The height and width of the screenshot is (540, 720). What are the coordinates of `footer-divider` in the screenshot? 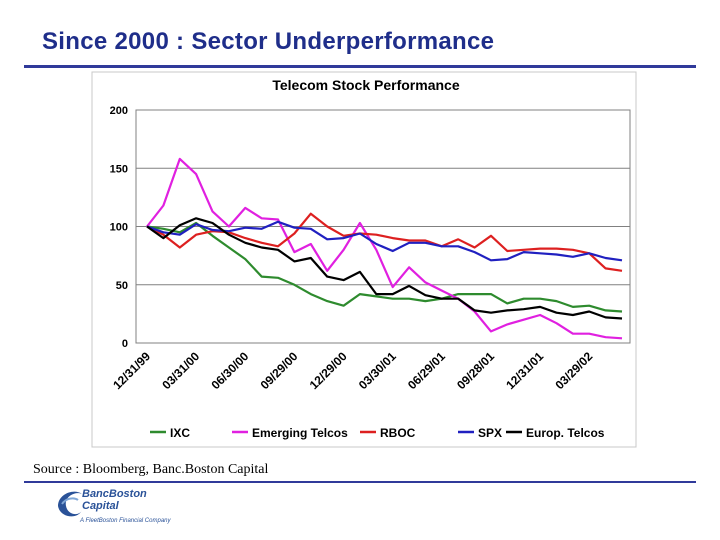 It's located at (360, 482).